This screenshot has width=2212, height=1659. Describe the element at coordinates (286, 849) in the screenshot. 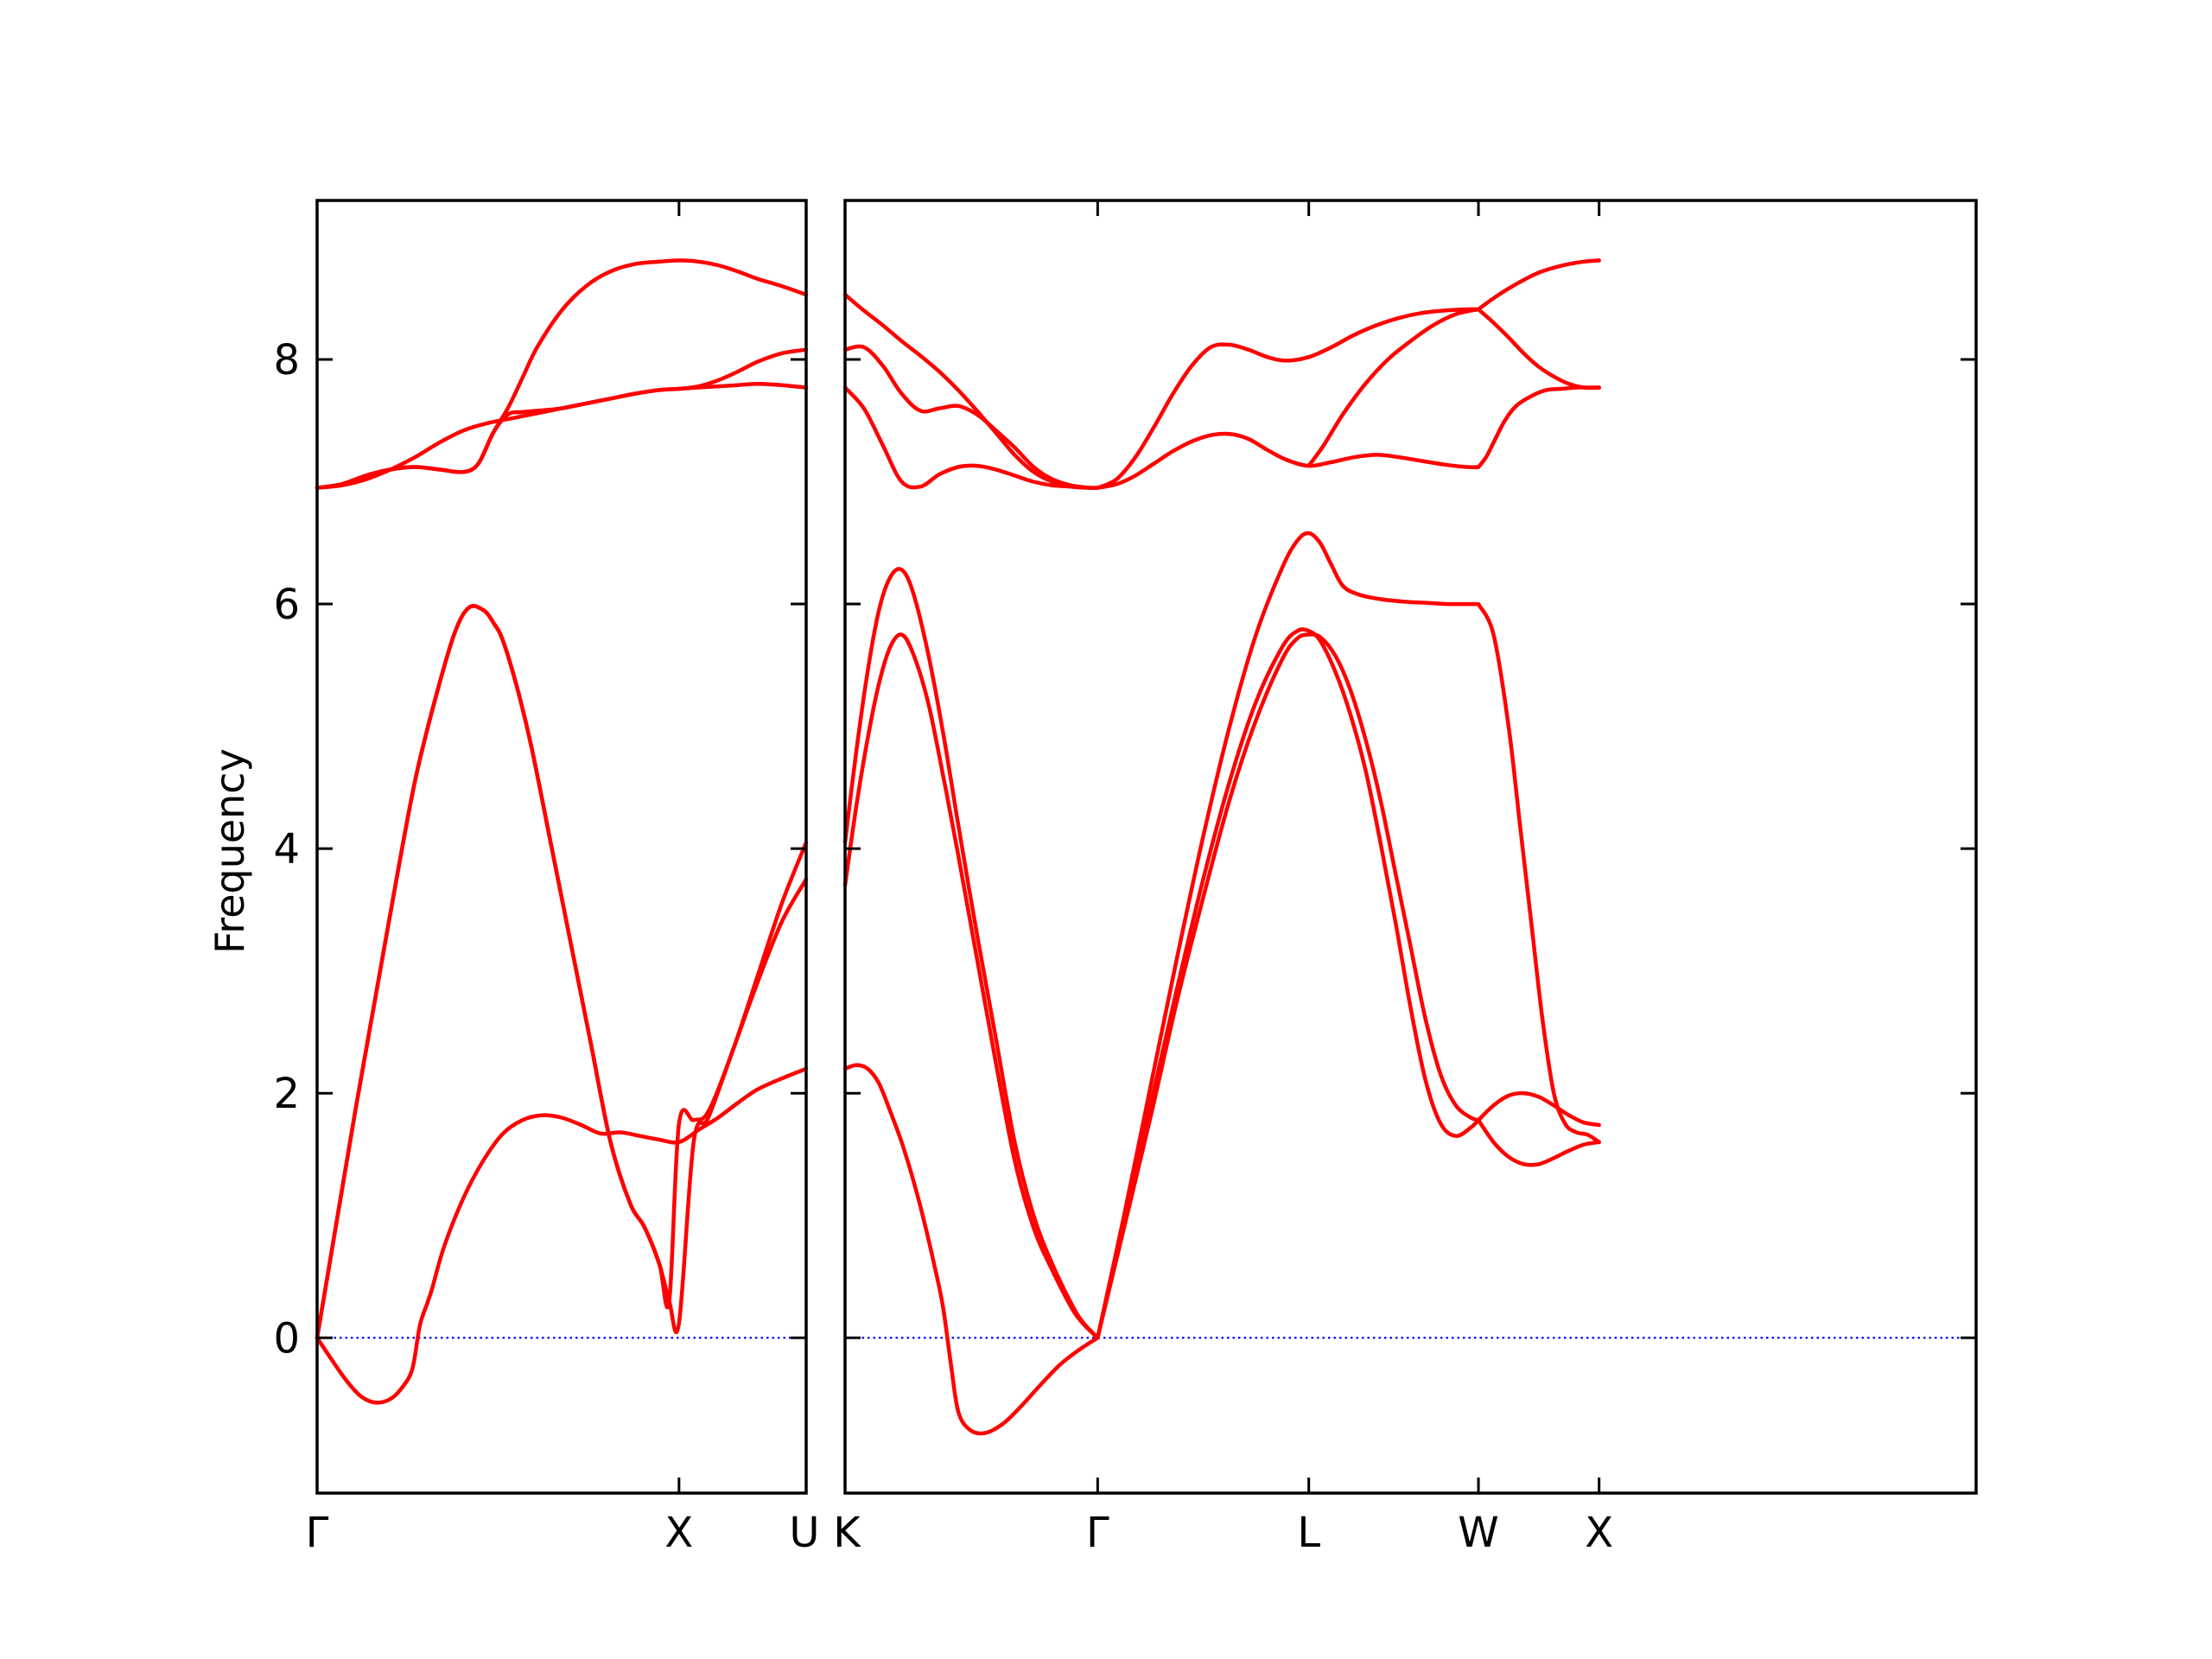

I see `y-tick-label: 4` at that location.